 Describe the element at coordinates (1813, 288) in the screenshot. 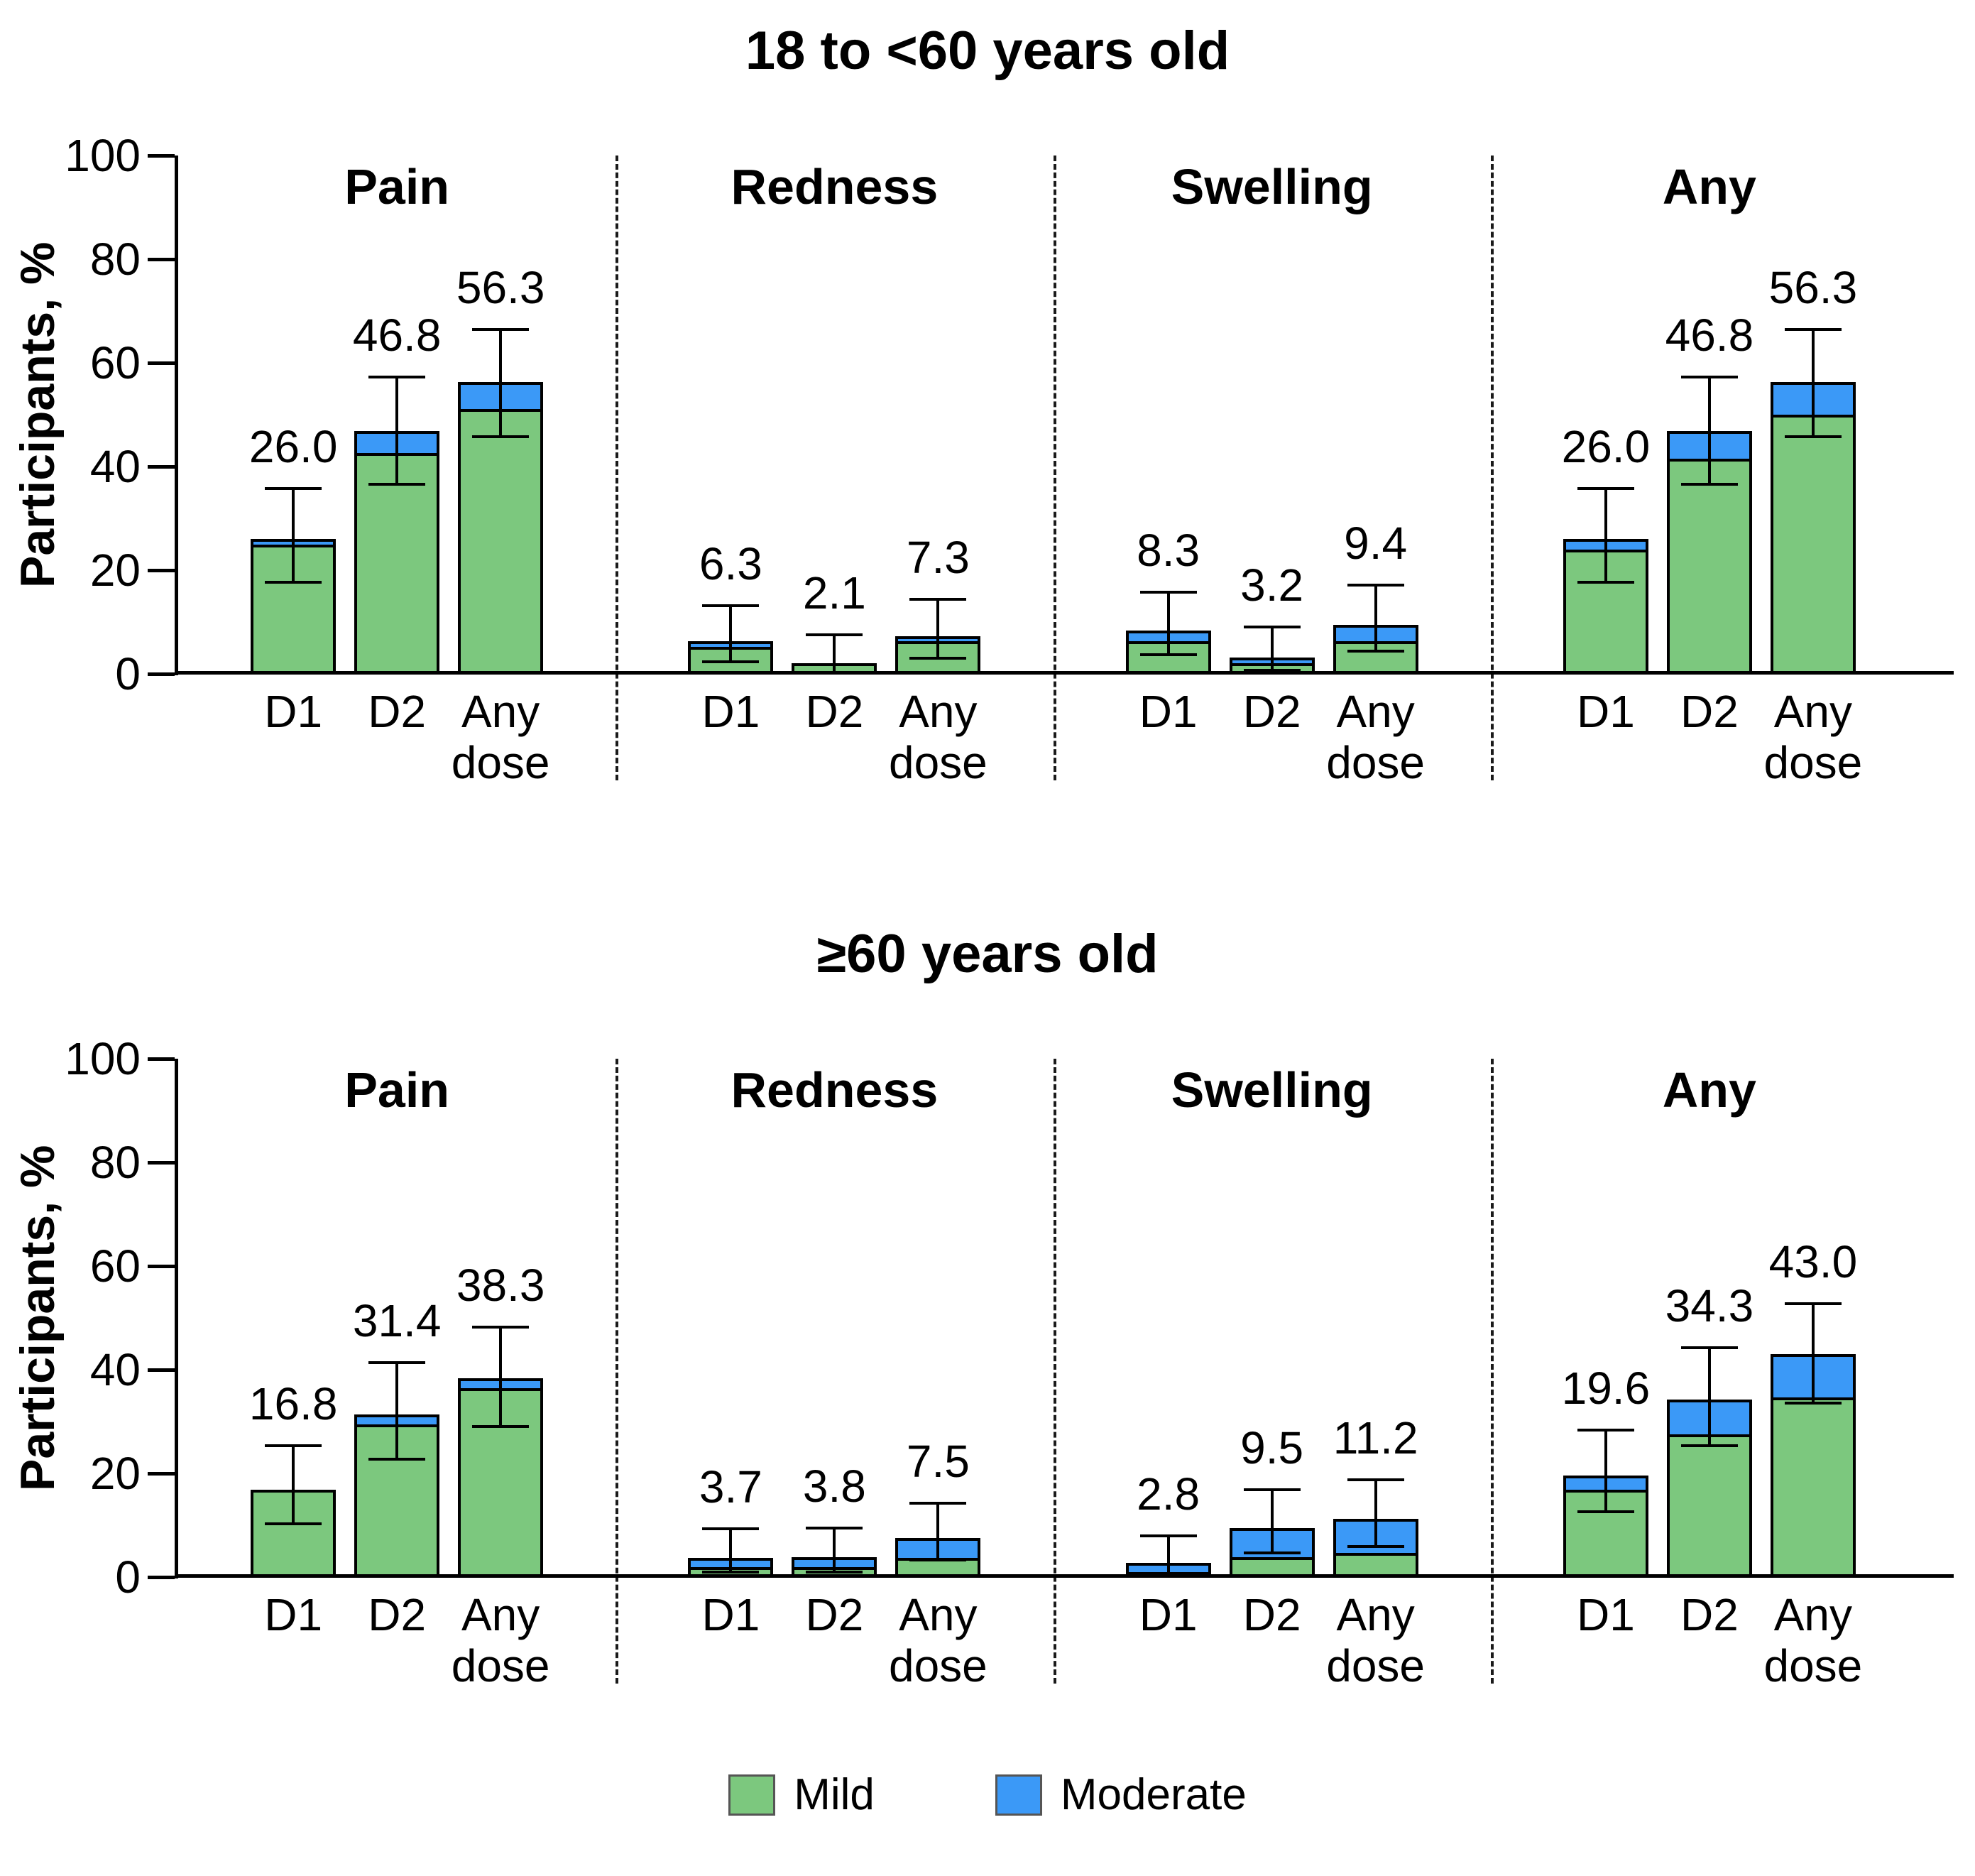

I see `value-label-any-any-dose: 56.3` at that location.